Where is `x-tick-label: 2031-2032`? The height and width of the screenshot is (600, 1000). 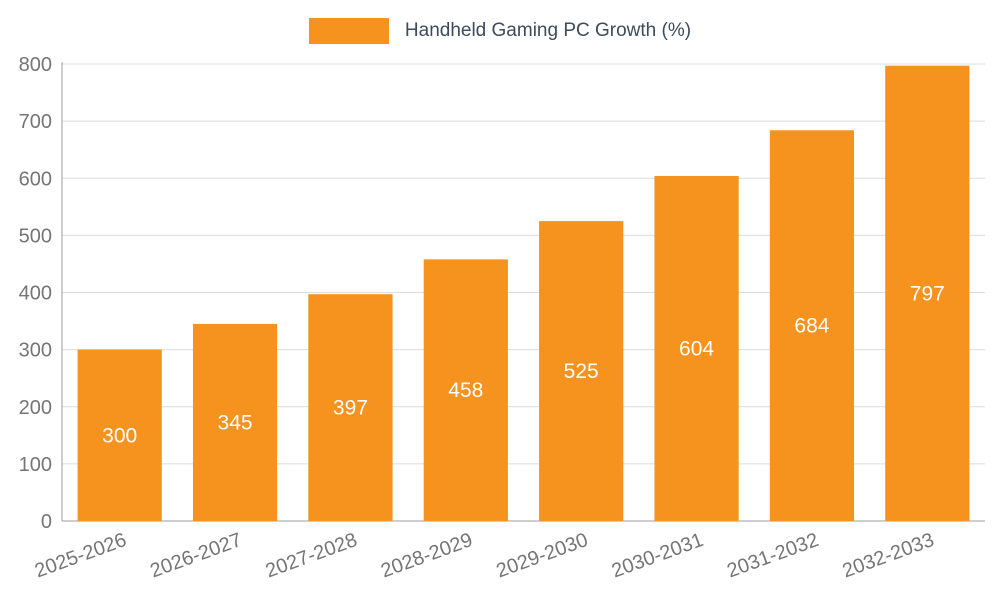
x-tick-label: 2031-2032 is located at coordinates (772, 555).